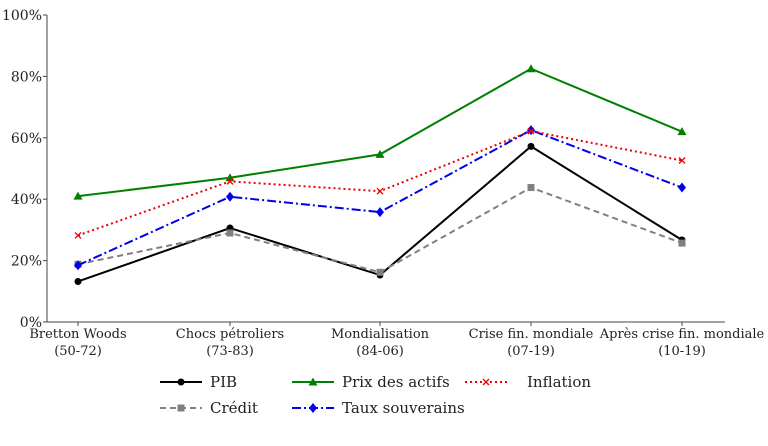 Image resolution: width=768 pixels, height=446 pixels. I want to click on x-tick-label: (07-19), so click(531, 351).